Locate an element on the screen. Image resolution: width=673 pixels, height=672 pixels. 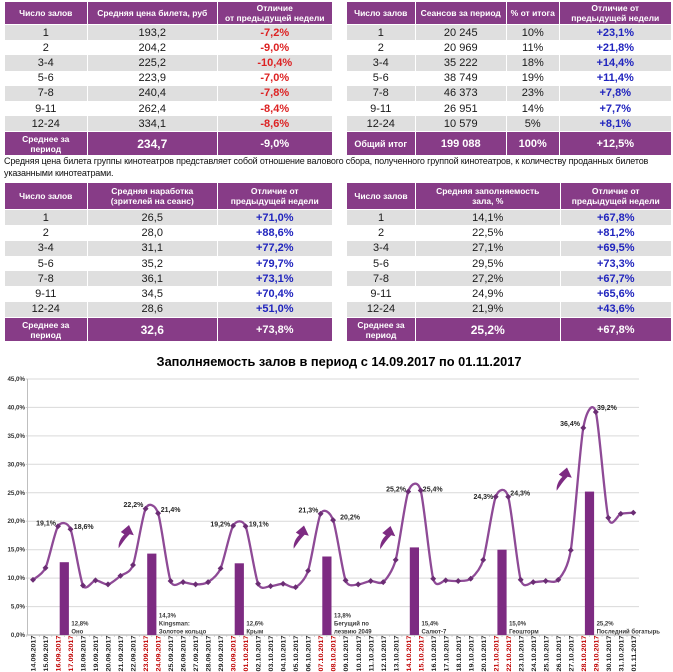
svg-text: 22.10.2017 is located at coordinates (509, 653).